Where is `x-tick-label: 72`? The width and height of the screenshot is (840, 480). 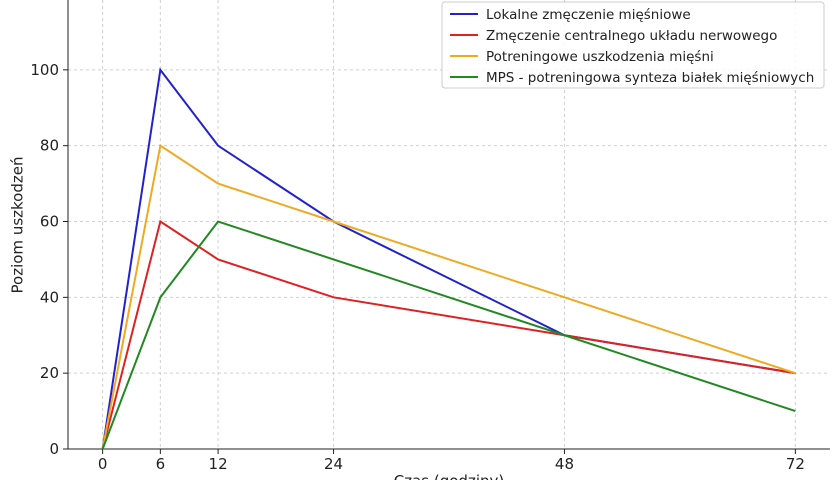
x-tick-label: 72 is located at coordinates (795, 464).